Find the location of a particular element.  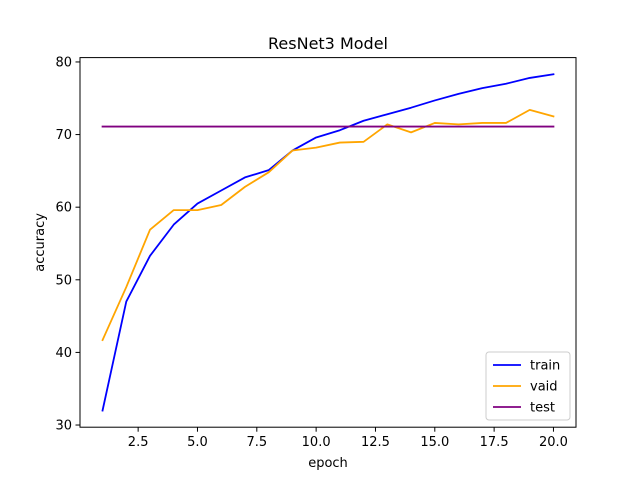

y-tick-label: 50 is located at coordinates (63, 280).